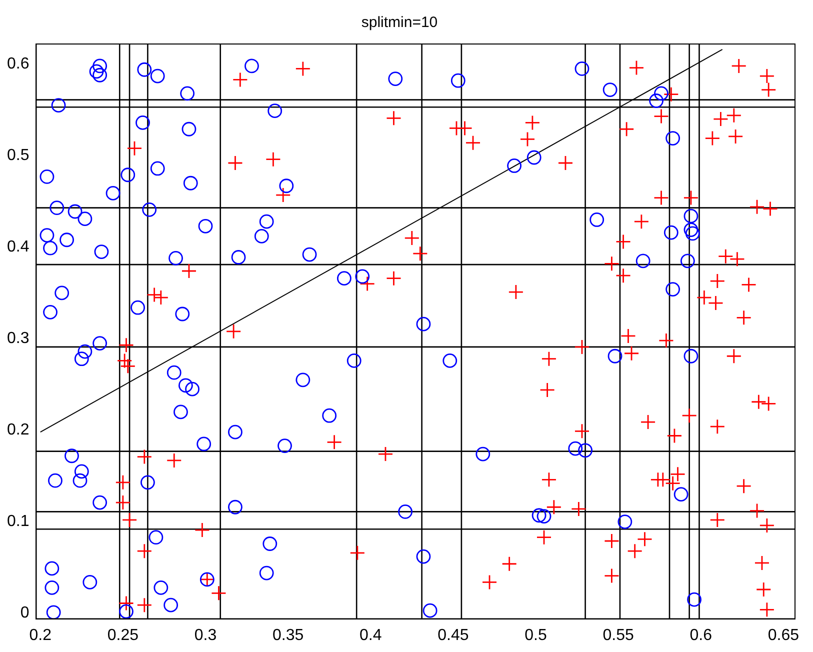 The height and width of the screenshot is (652, 813). I want to click on x-tick-label: 0.45, so click(453, 635).